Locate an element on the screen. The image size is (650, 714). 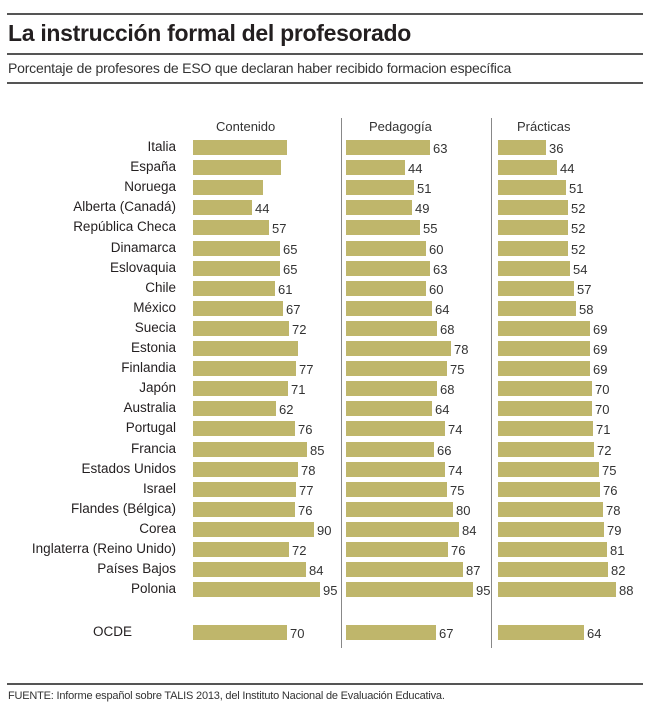
category-label: Polonia is located at coordinates (153, 588).